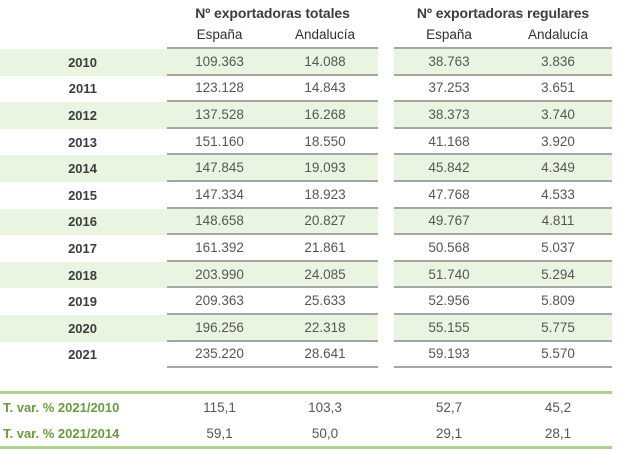 This screenshot has width=618, height=451. What do you see at coordinates (449, 355) in the screenshot?
I see `value-cell: 59.193` at bounding box center [449, 355].